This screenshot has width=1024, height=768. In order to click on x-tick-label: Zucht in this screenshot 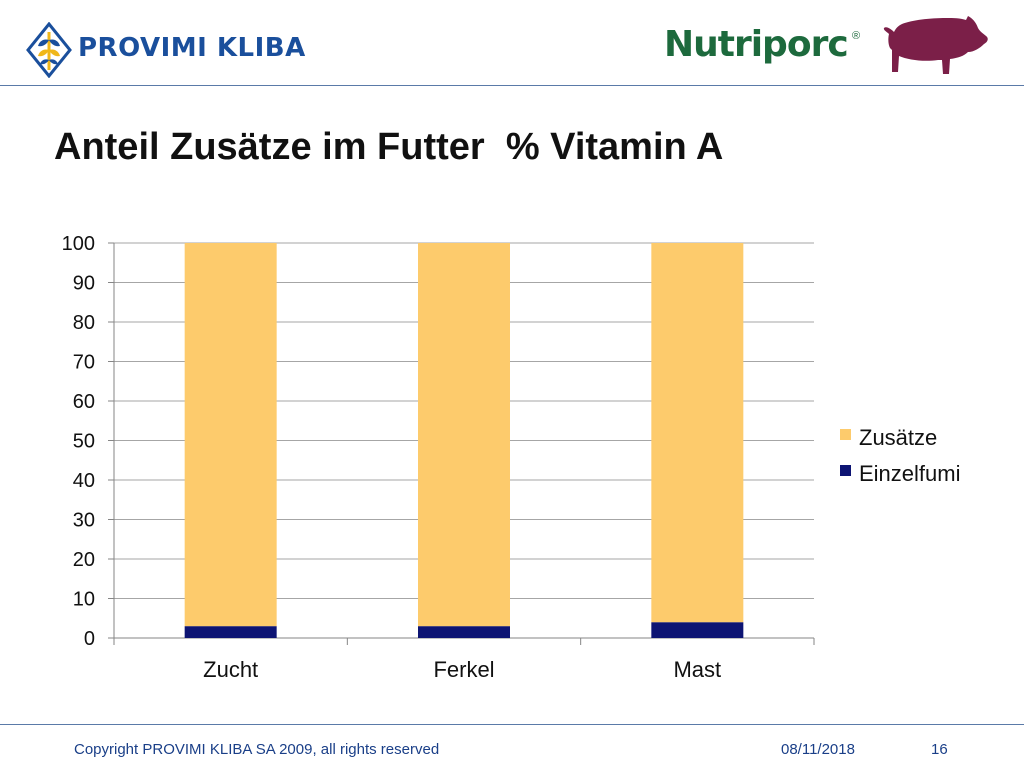, I will do `click(230, 669)`.